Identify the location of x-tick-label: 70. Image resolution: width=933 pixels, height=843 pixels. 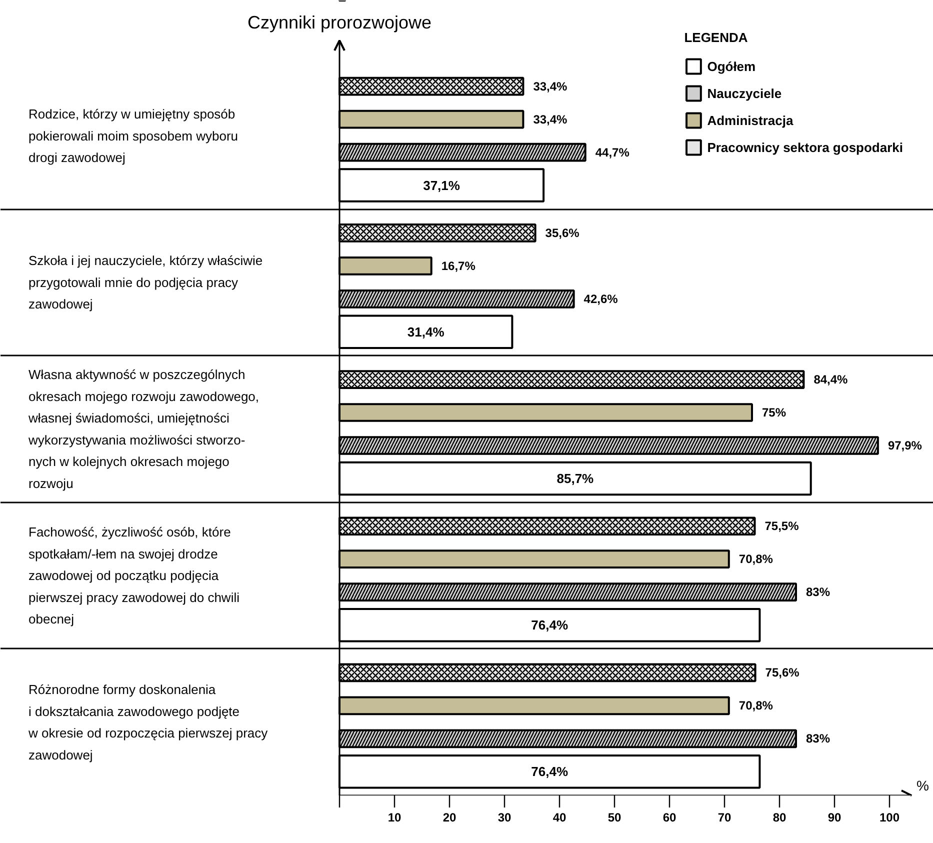
(725, 817).